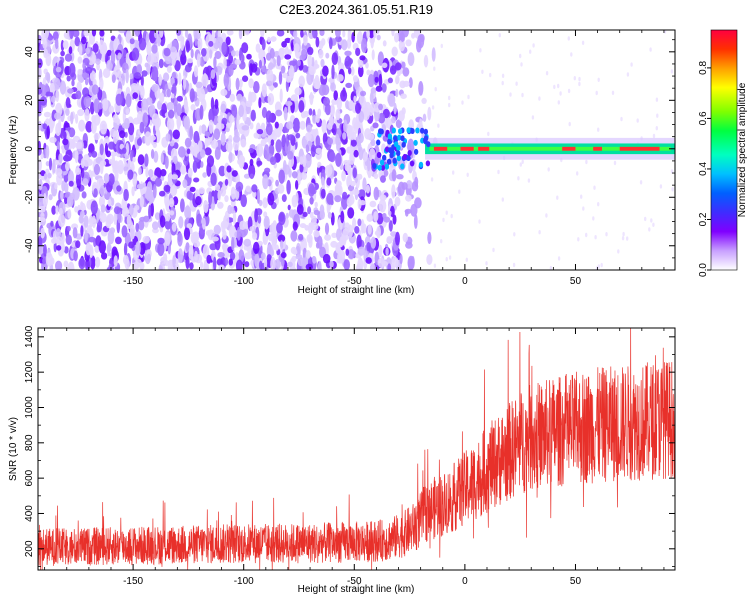  I want to click on colorbar-gradient, so click(724, 150).